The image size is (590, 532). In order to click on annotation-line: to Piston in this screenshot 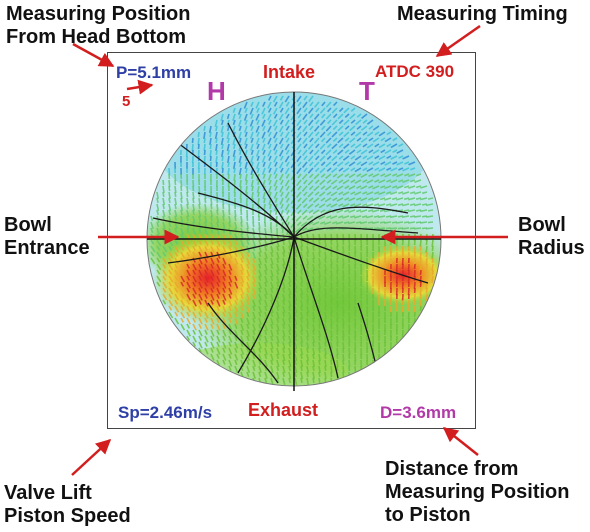, I will do `click(428, 515)`.